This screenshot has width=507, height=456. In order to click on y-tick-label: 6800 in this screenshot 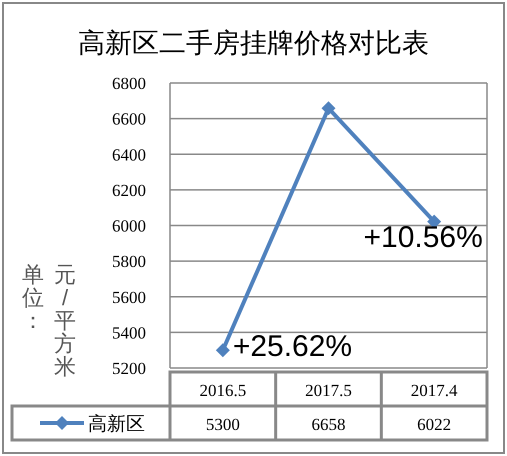, I will do `click(129, 83)`.